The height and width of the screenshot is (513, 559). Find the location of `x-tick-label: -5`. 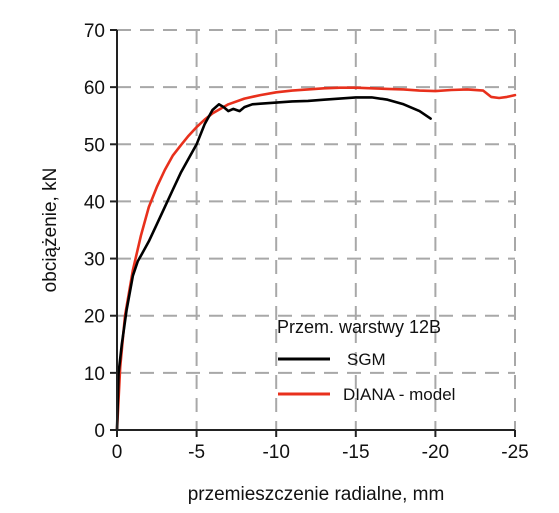

x-tick-label: -5 is located at coordinates (196, 452).